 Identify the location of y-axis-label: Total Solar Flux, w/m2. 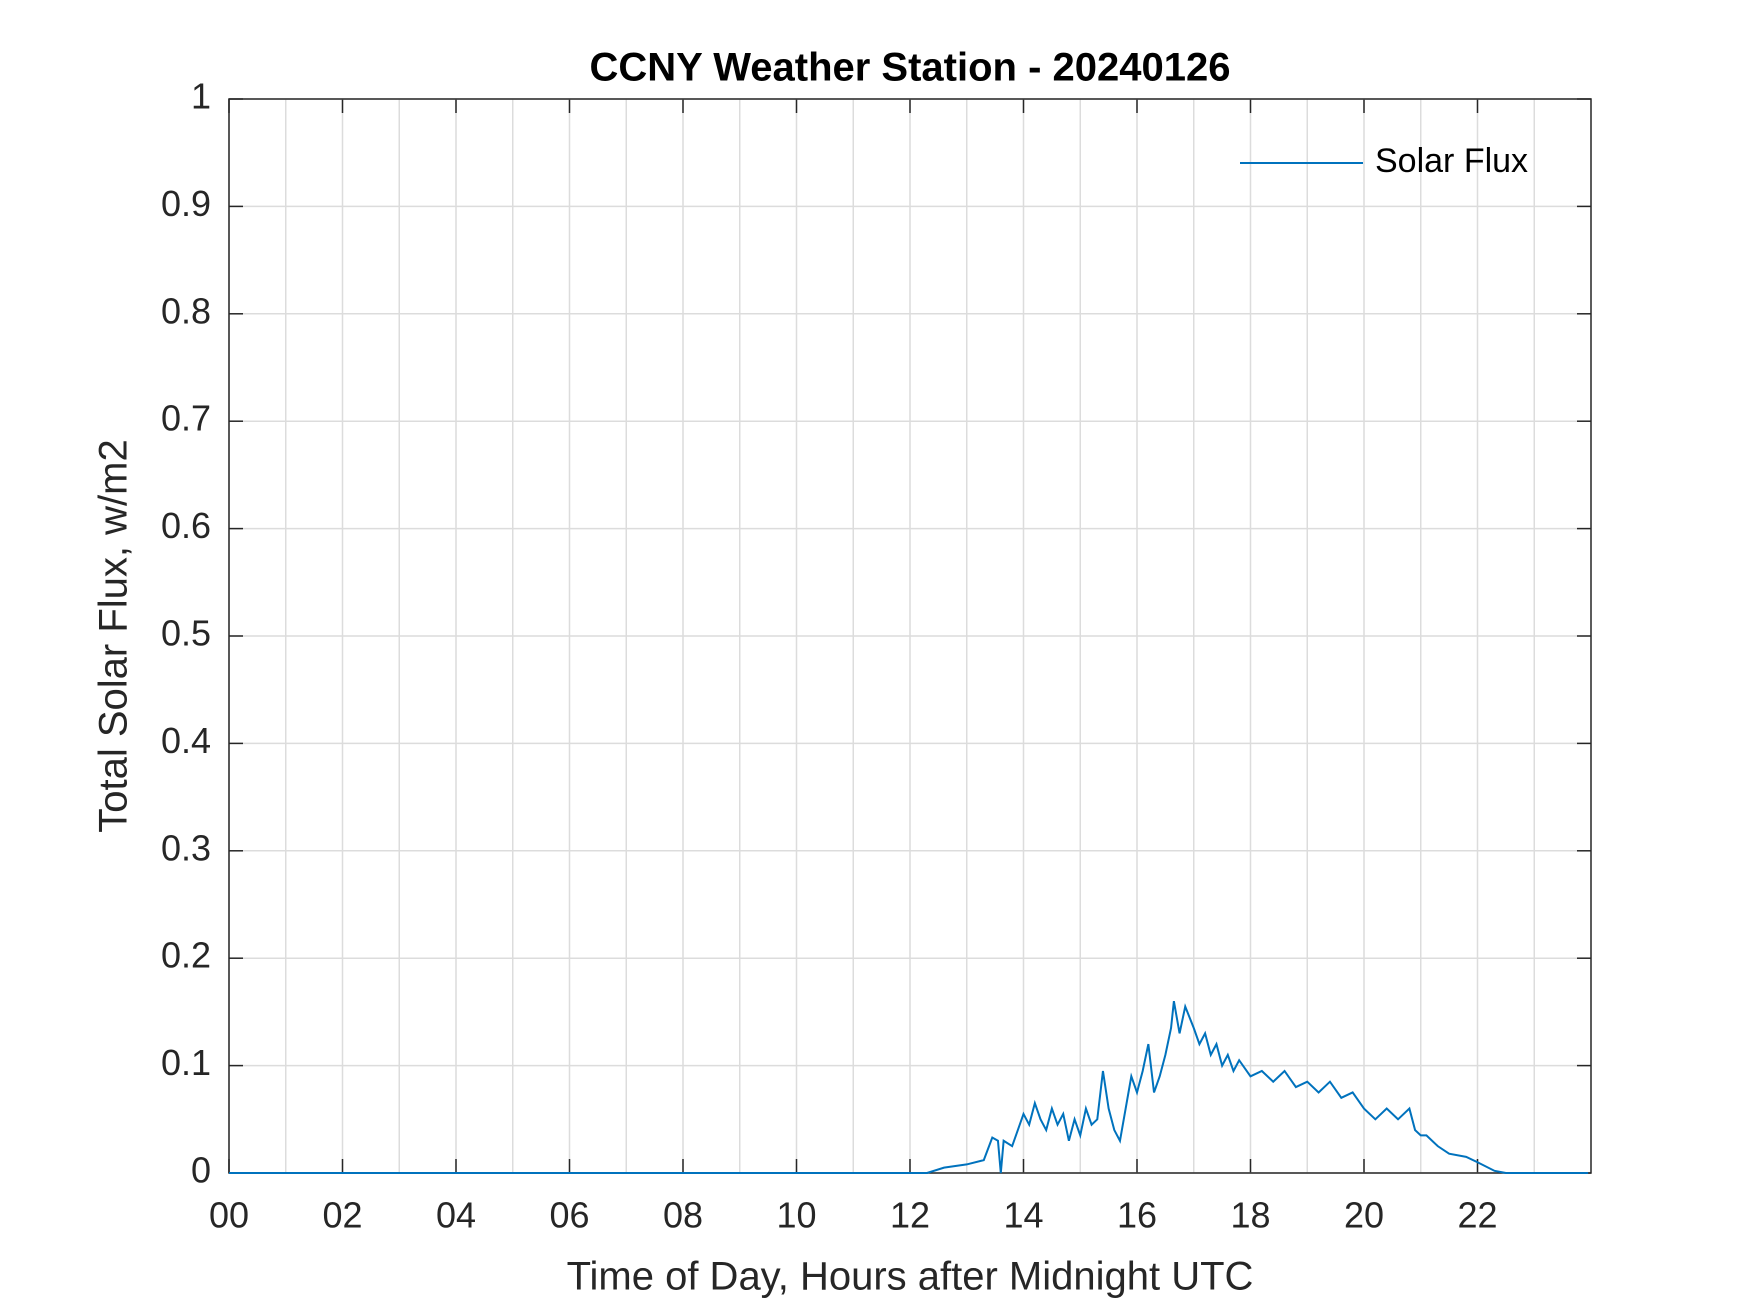
(114, 635).